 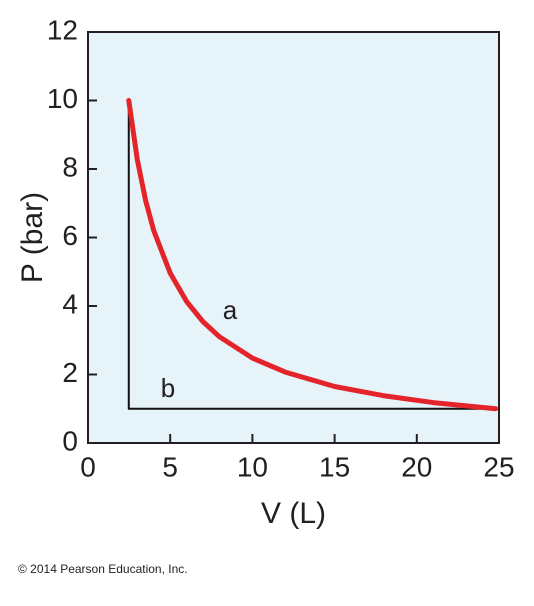 I want to click on x-tick-label: 0, so click(x=88, y=466).